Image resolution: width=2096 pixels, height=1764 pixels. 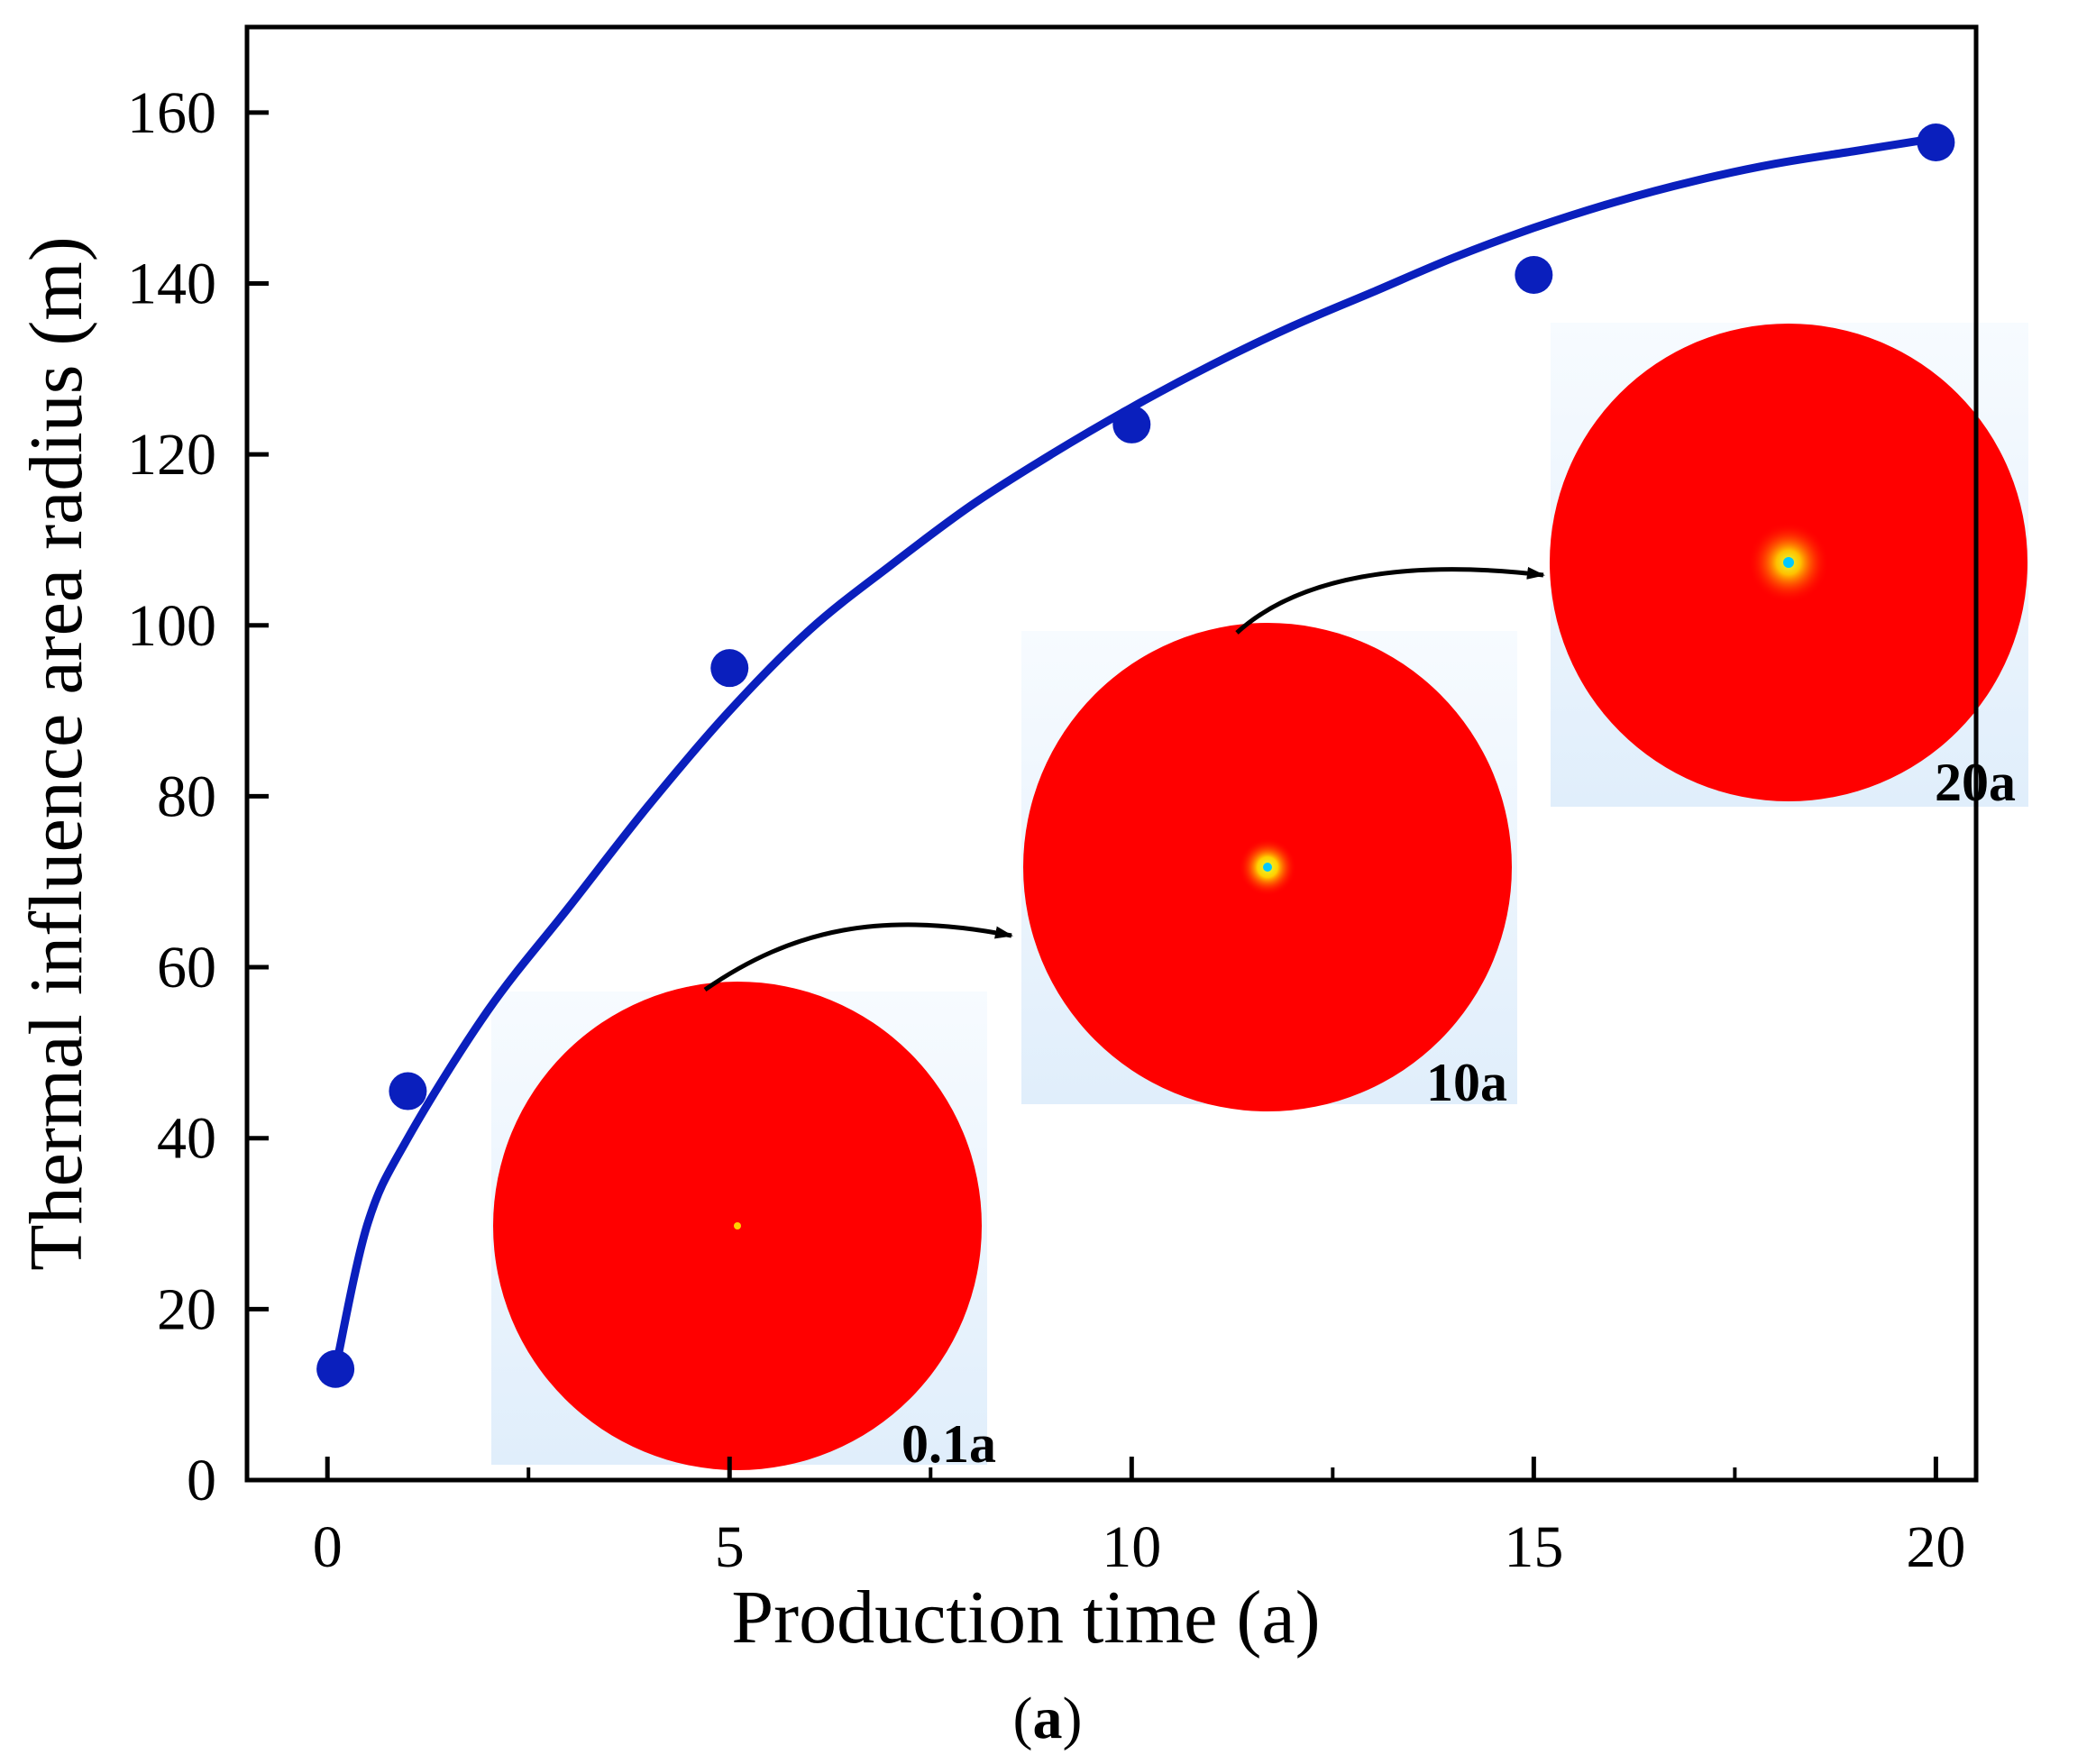 I want to click on y-tick-label-120: 120, so click(x=171, y=455).